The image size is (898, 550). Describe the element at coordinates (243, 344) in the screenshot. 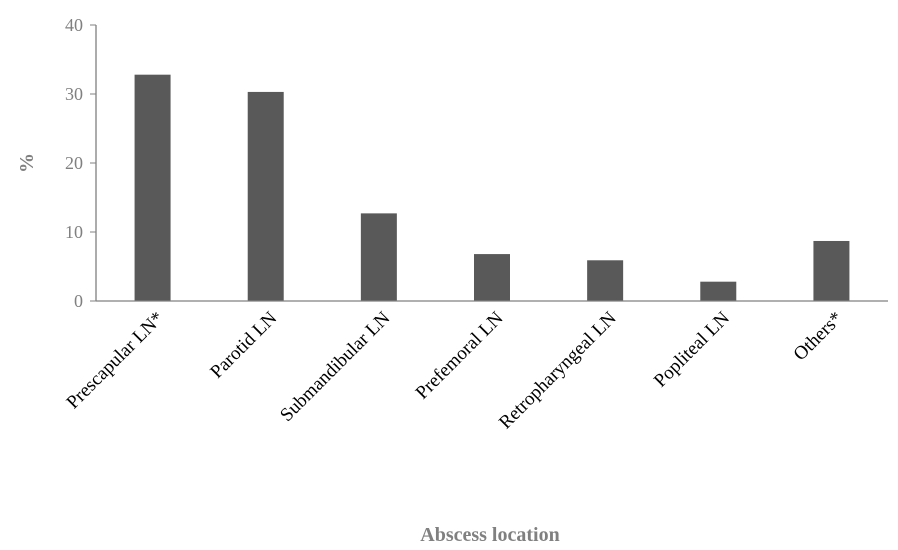

I see `x-category-label: Parotid LN` at that location.